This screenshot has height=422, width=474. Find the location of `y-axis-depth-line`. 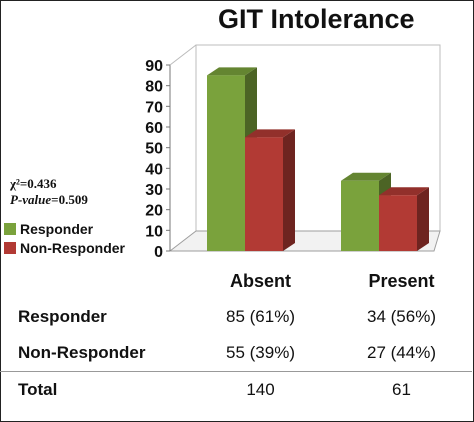

y-axis-depth-line is located at coordinates (183, 55).